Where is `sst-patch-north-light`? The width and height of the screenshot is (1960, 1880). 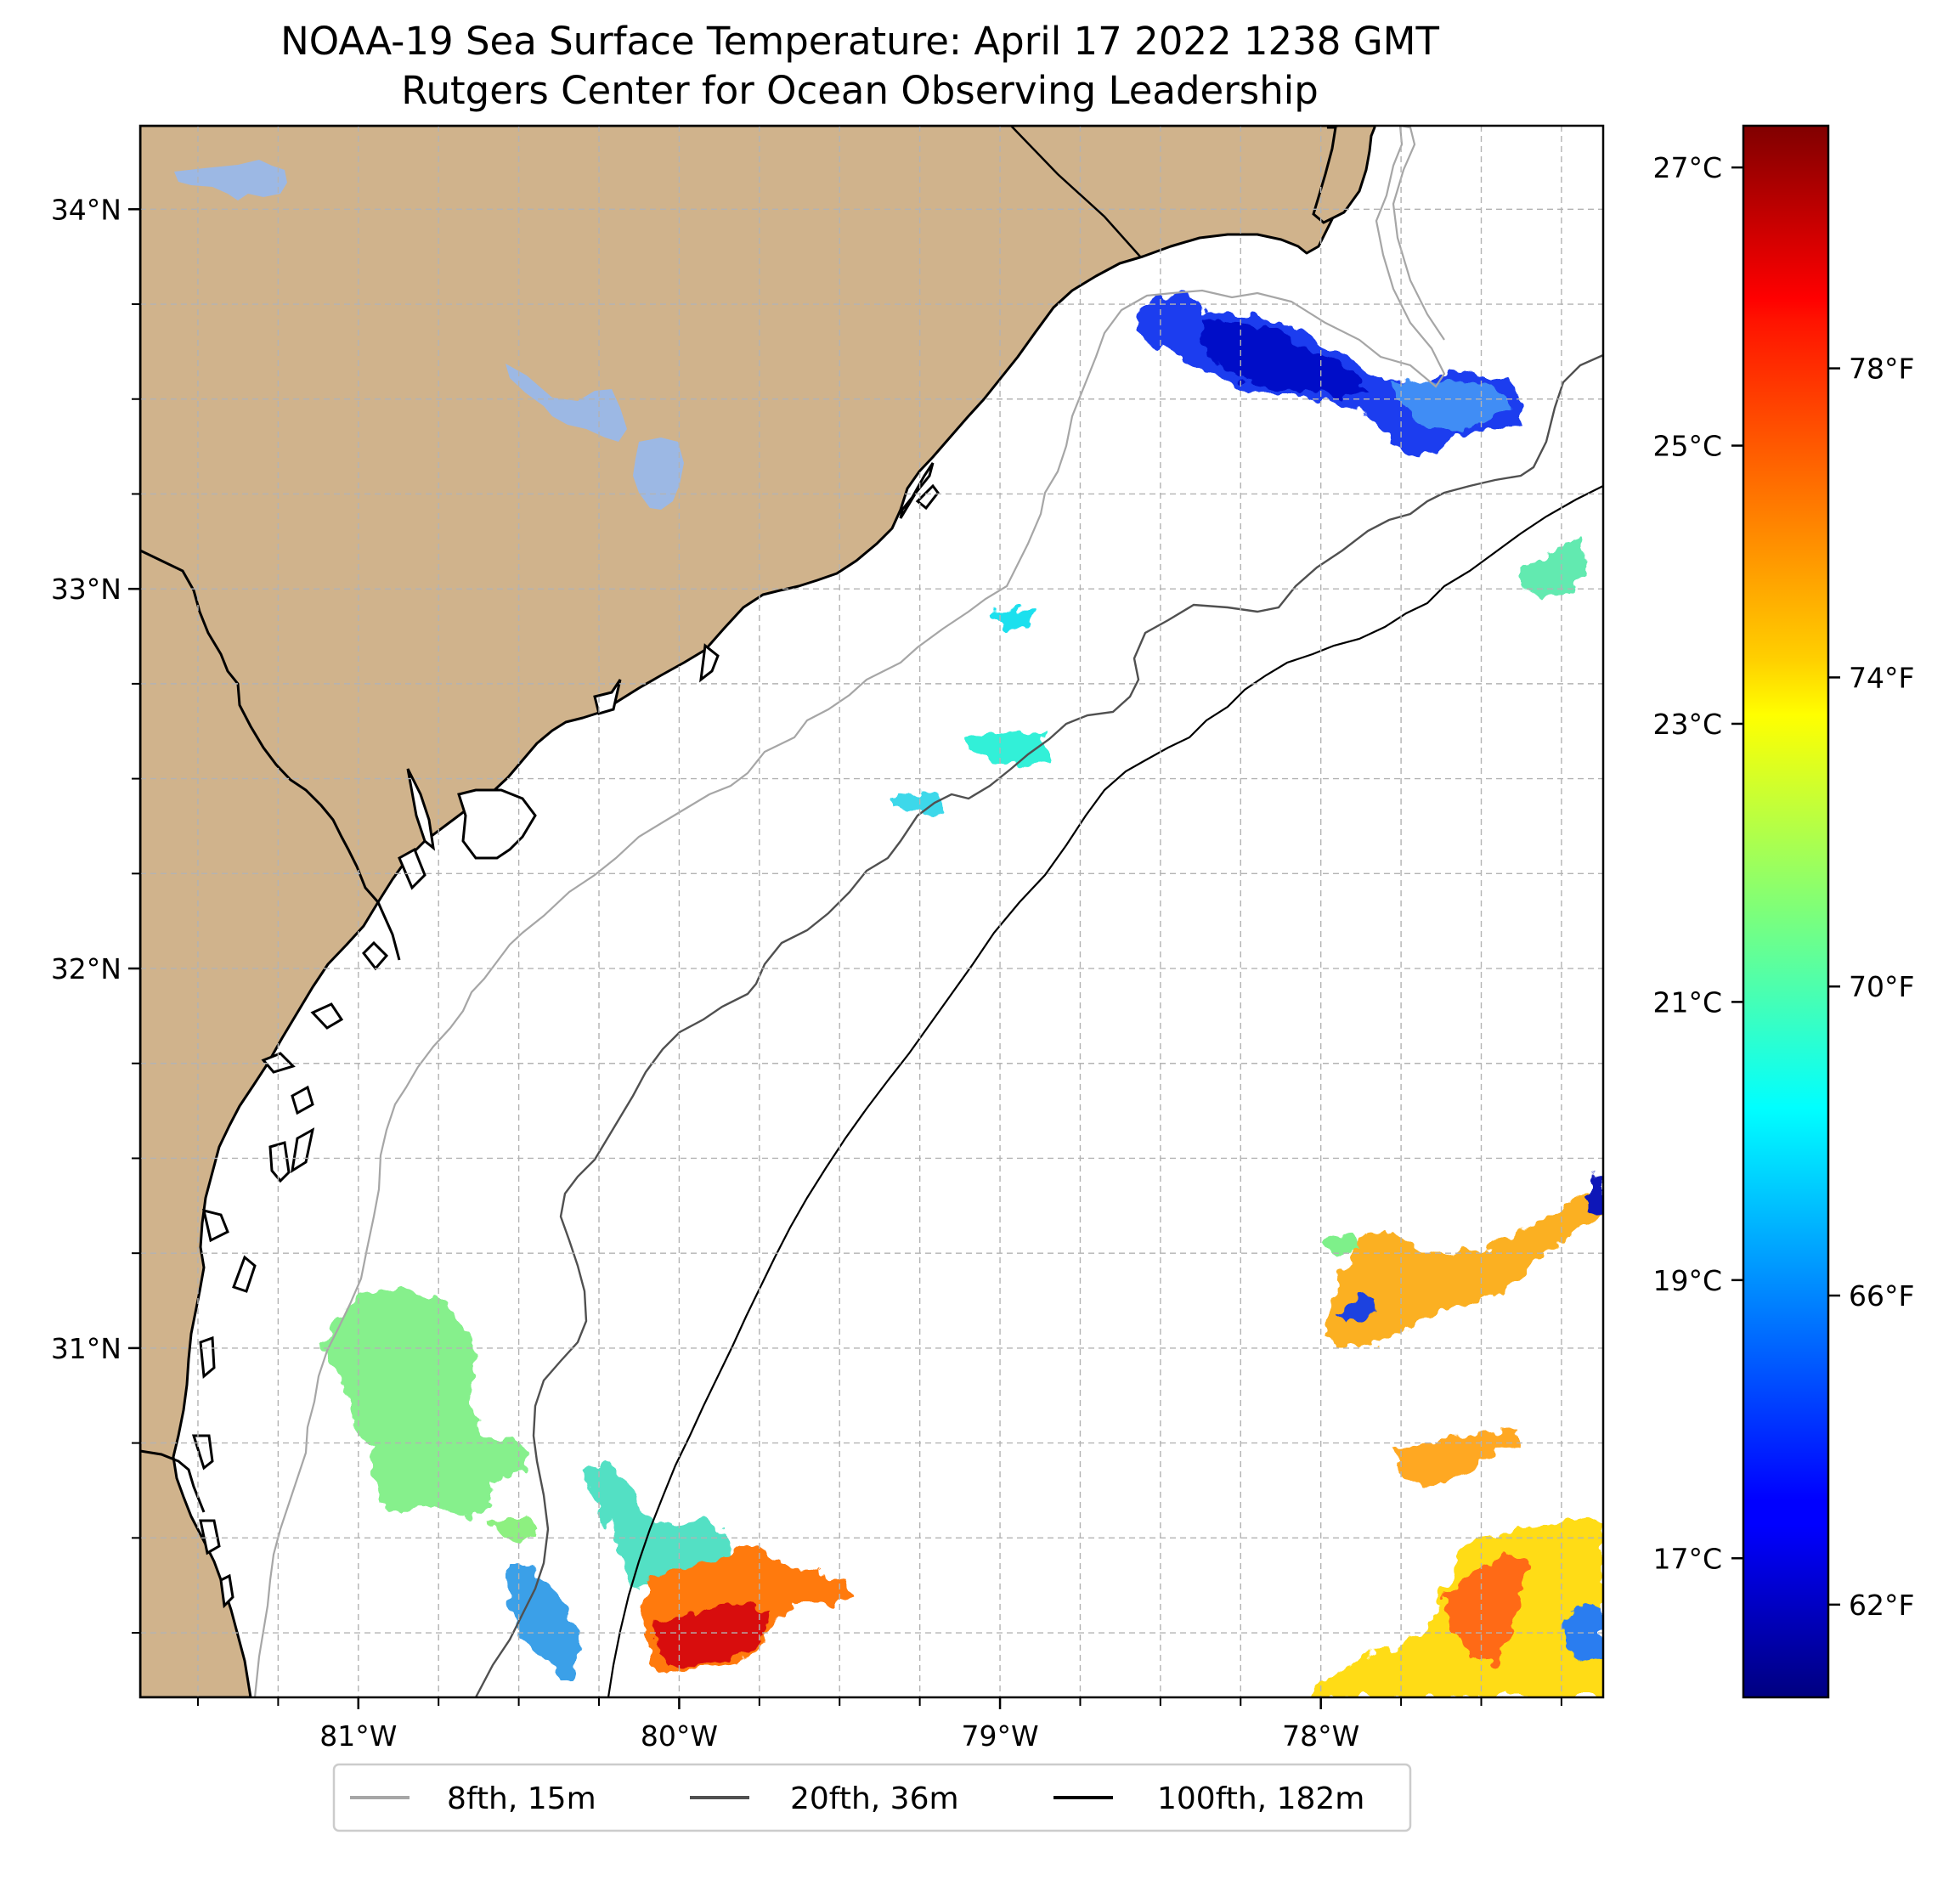
sst-patch-north-light is located at coordinates (1453, 407).